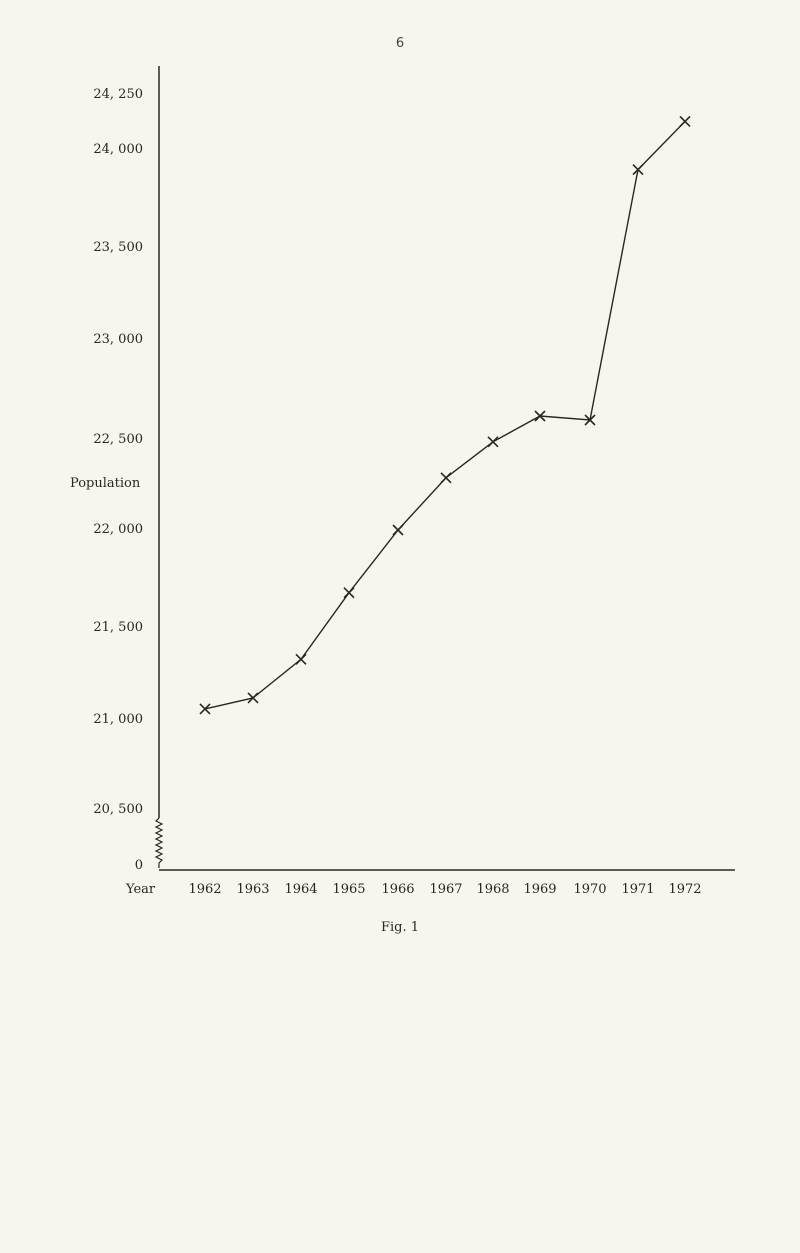 The width and height of the screenshot is (800, 1253). What do you see at coordinates (638, 889) in the screenshot?
I see `x-tick-label: 1971` at bounding box center [638, 889].